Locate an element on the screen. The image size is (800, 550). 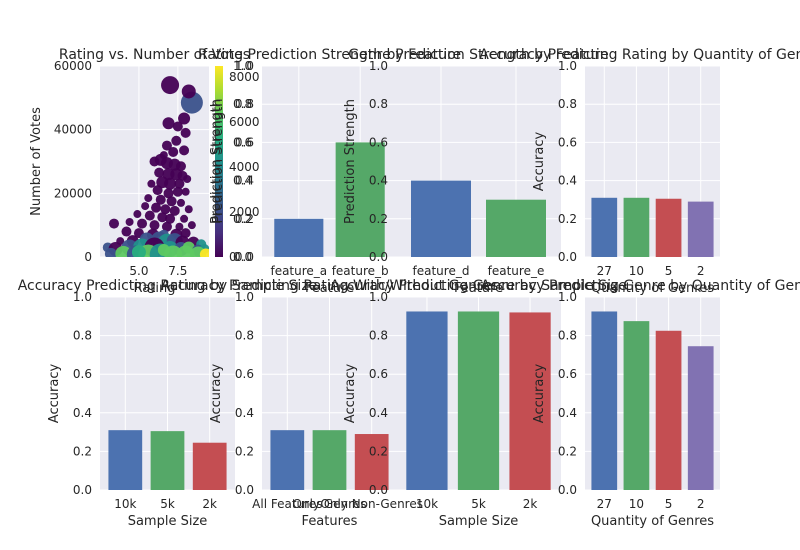
colorbar-tick-label: 8000 is located at coordinates (244, 77).